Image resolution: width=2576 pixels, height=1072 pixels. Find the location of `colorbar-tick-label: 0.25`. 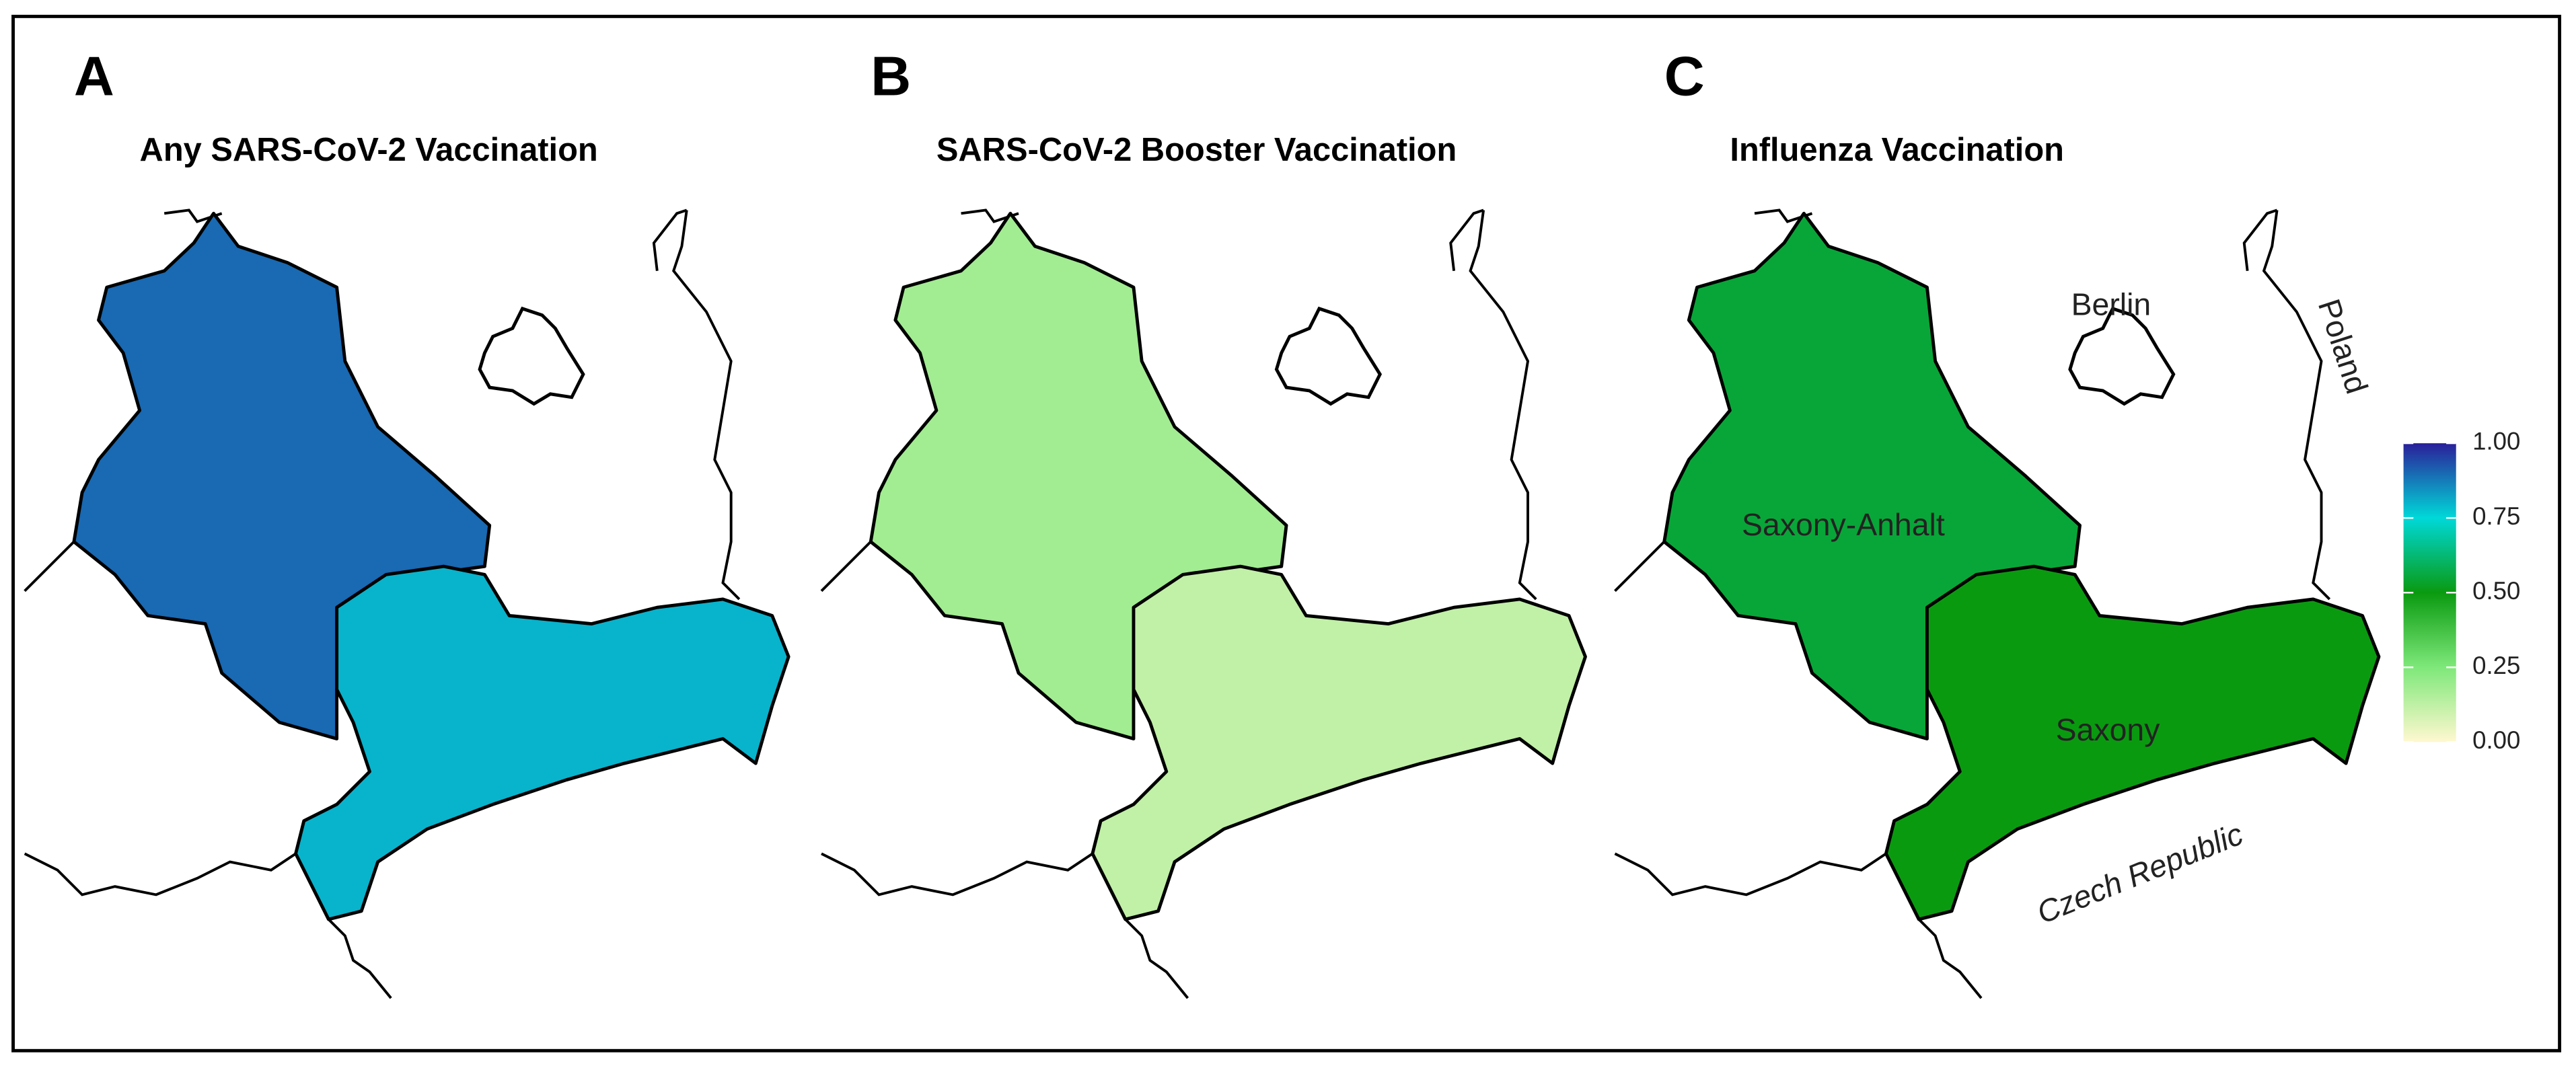

colorbar-tick-label: 0.25 is located at coordinates (2496, 665).